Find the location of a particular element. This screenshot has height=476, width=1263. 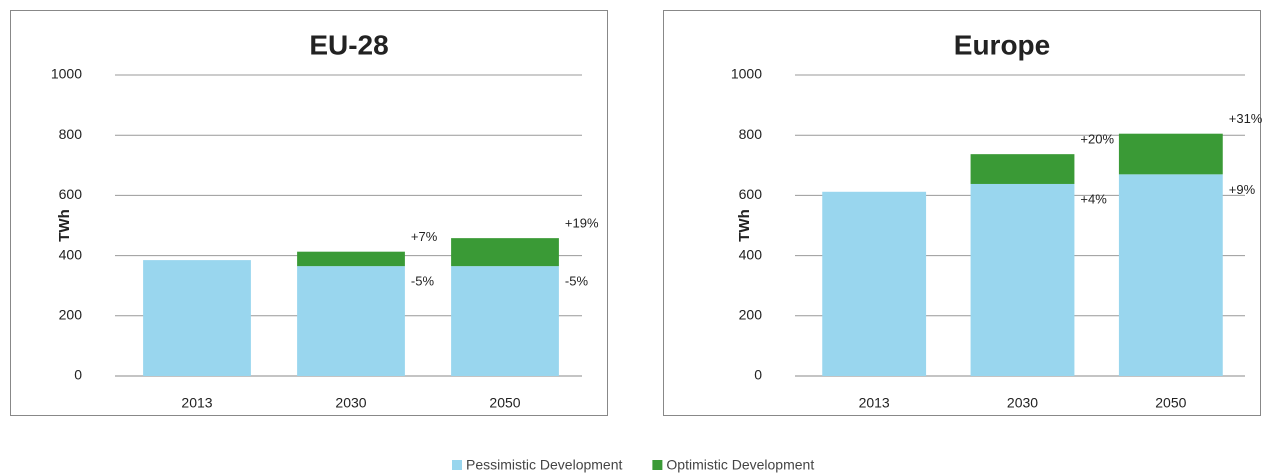

change-label: +31% is located at coordinates (1246, 118).